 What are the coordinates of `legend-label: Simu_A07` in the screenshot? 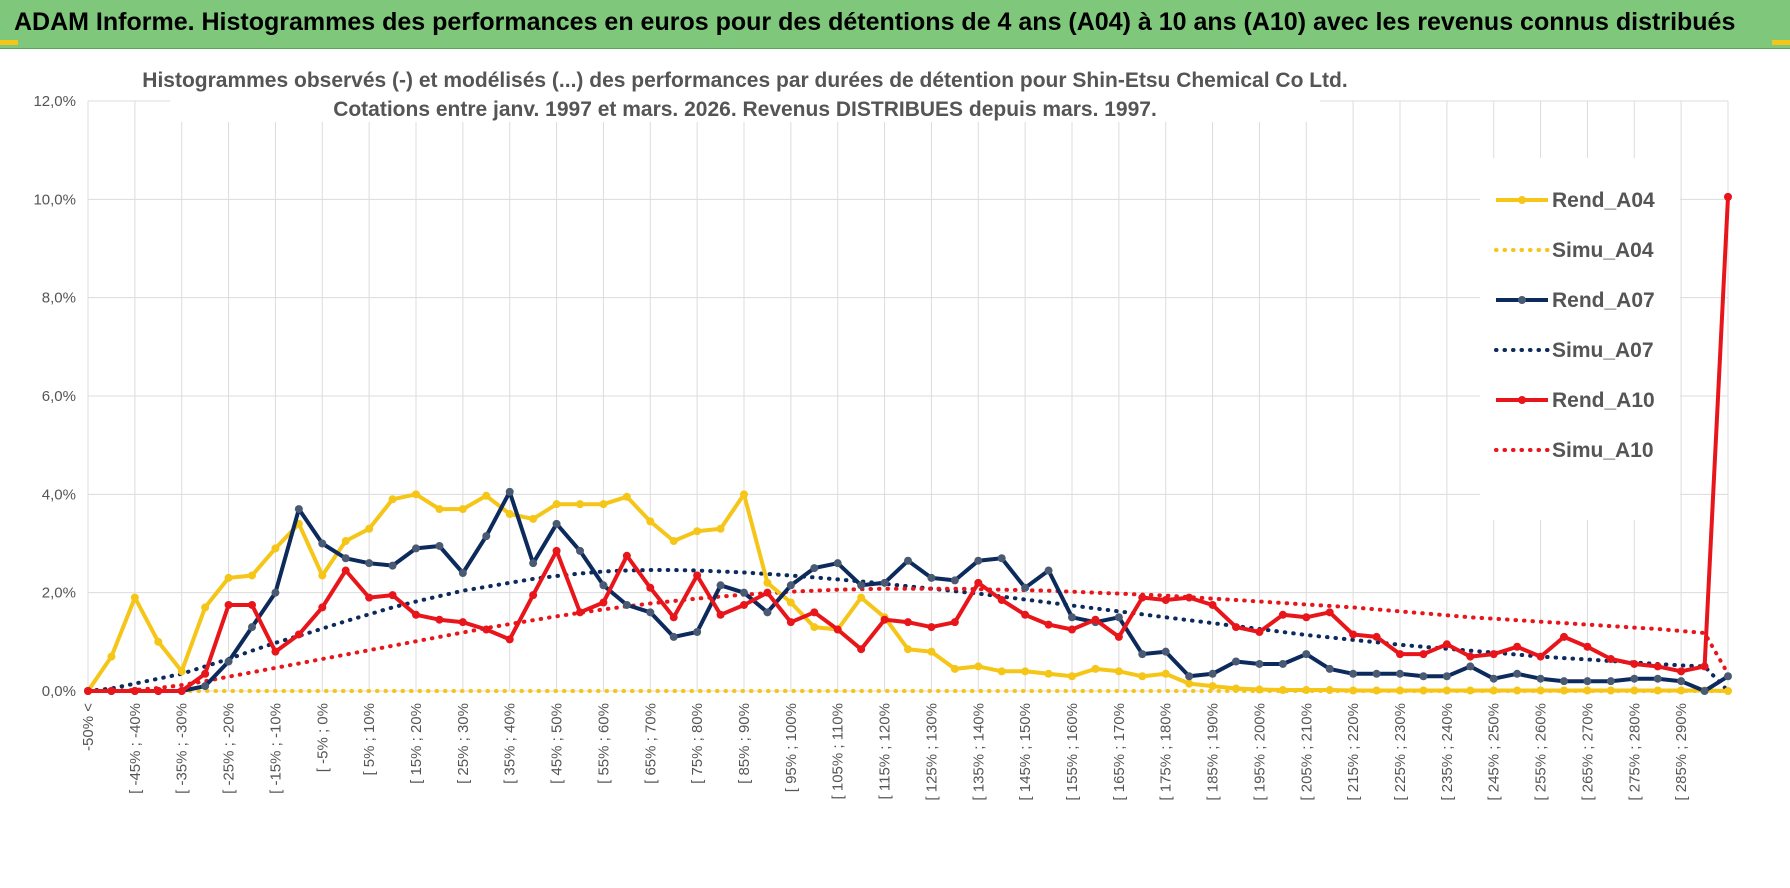 It's located at (1603, 350).